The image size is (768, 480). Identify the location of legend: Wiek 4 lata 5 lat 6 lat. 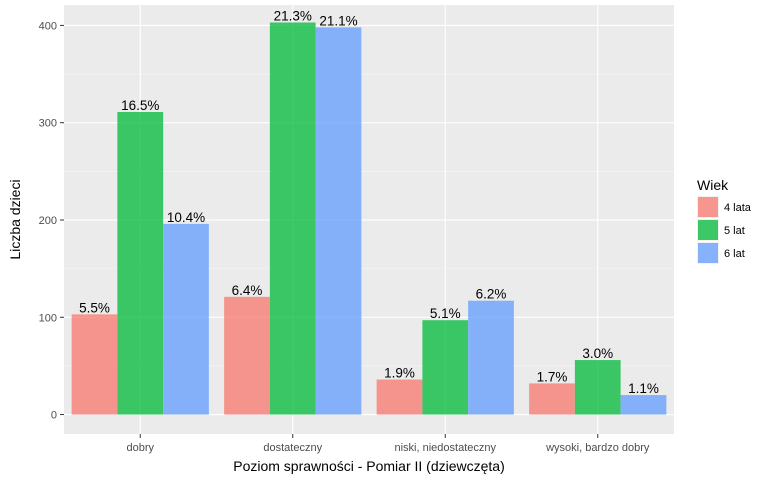
(724, 220).